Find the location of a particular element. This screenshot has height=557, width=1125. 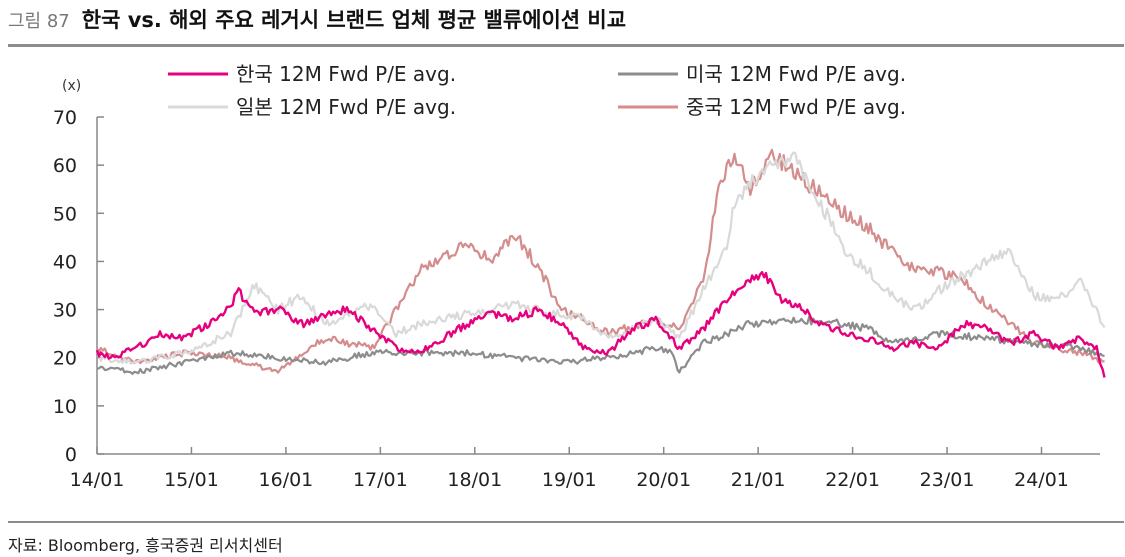

x-tick-label: 16/01 is located at coordinates (286, 480).